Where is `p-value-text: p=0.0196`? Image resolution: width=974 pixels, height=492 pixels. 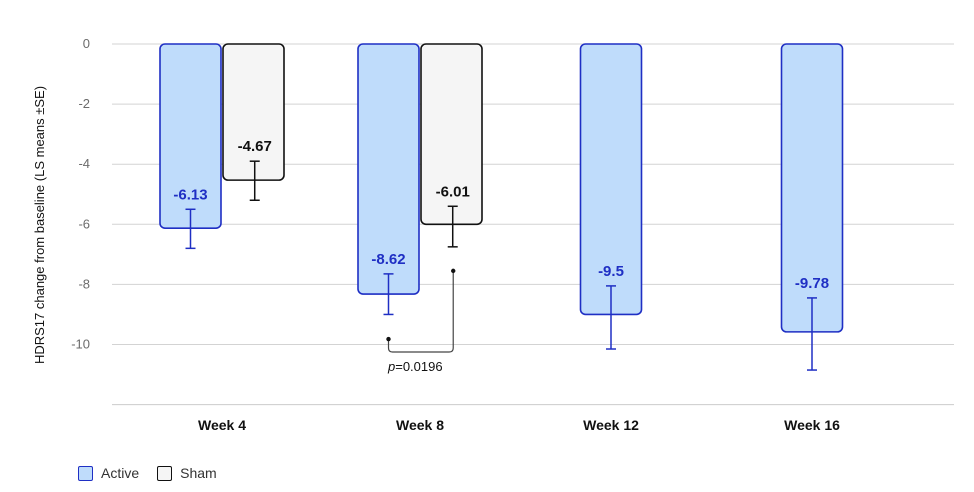
p-value-text: p=0.0196 is located at coordinates (415, 366).